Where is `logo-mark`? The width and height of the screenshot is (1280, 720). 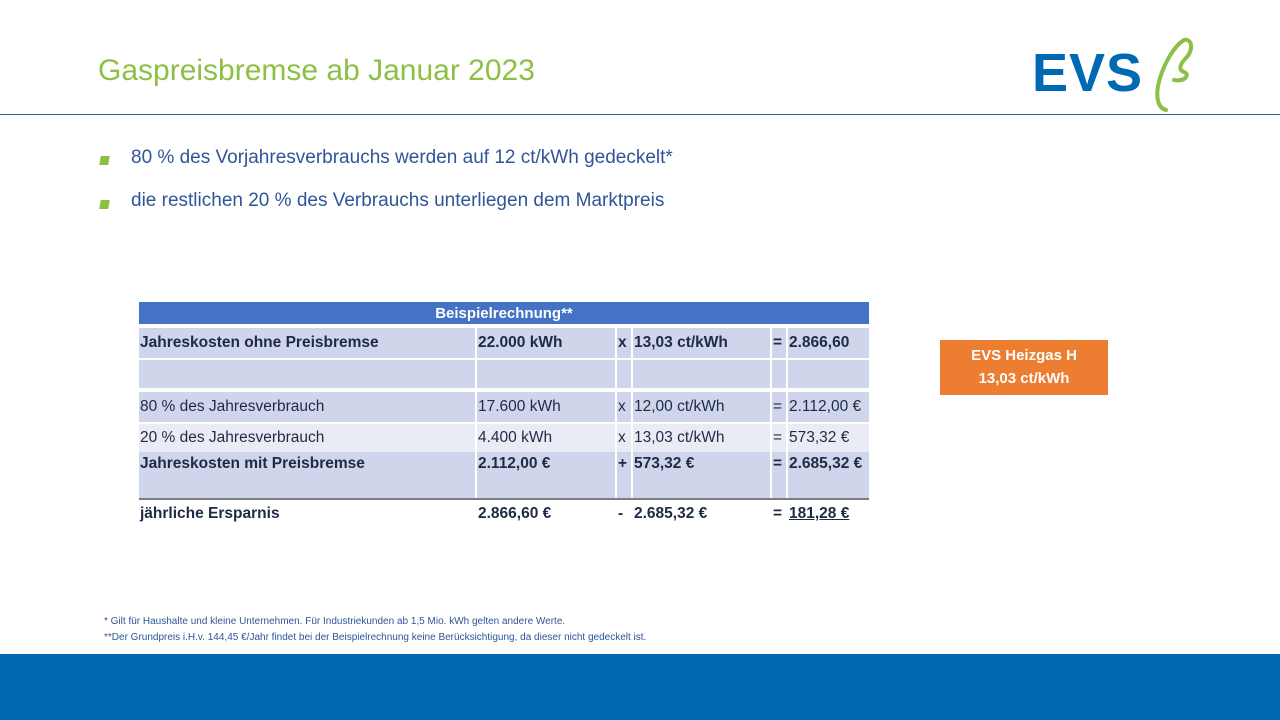 logo-mark is located at coordinates (1174, 74).